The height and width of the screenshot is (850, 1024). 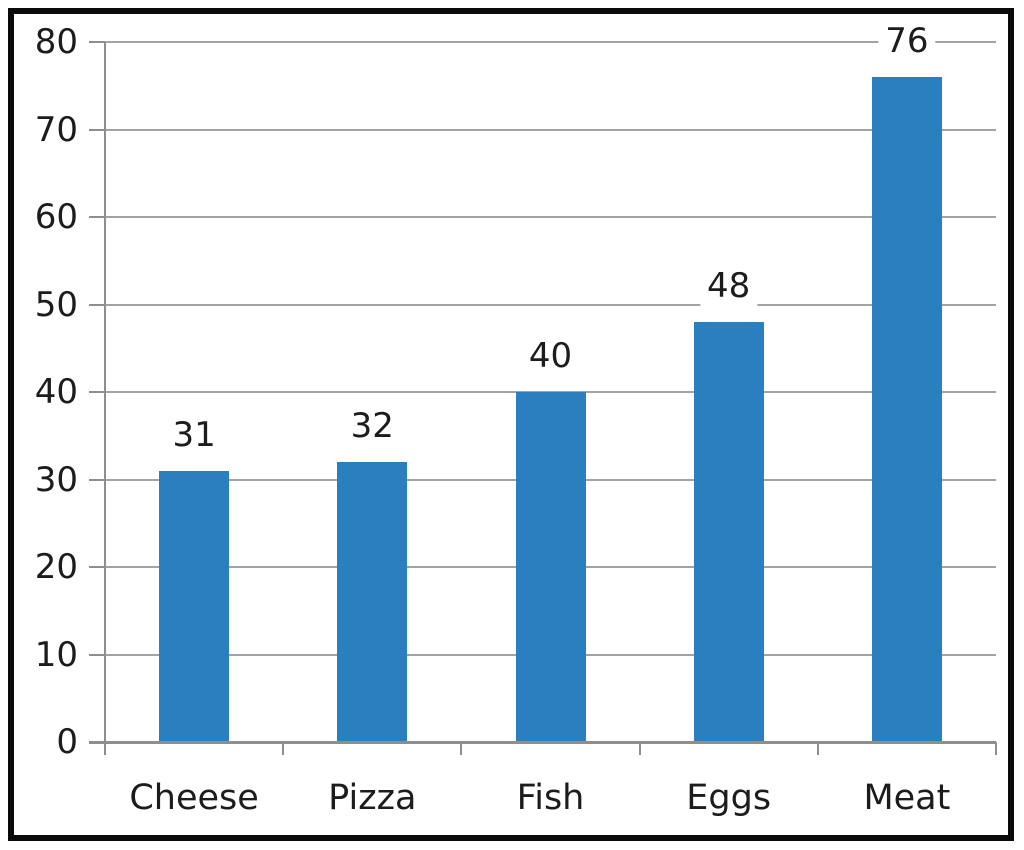 What do you see at coordinates (372, 798) in the screenshot?
I see `x-category-label-pizza: Pizza` at bounding box center [372, 798].